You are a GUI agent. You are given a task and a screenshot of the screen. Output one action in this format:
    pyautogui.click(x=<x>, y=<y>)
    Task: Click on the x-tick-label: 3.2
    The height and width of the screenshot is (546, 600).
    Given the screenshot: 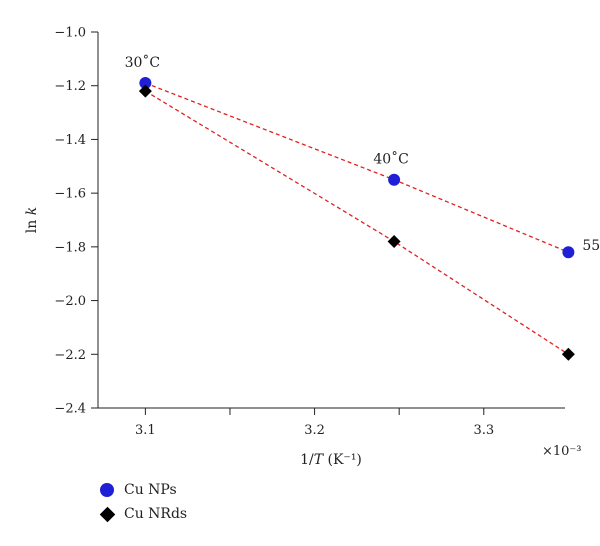 What is the action you would take?
    pyautogui.click(x=314, y=430)
    